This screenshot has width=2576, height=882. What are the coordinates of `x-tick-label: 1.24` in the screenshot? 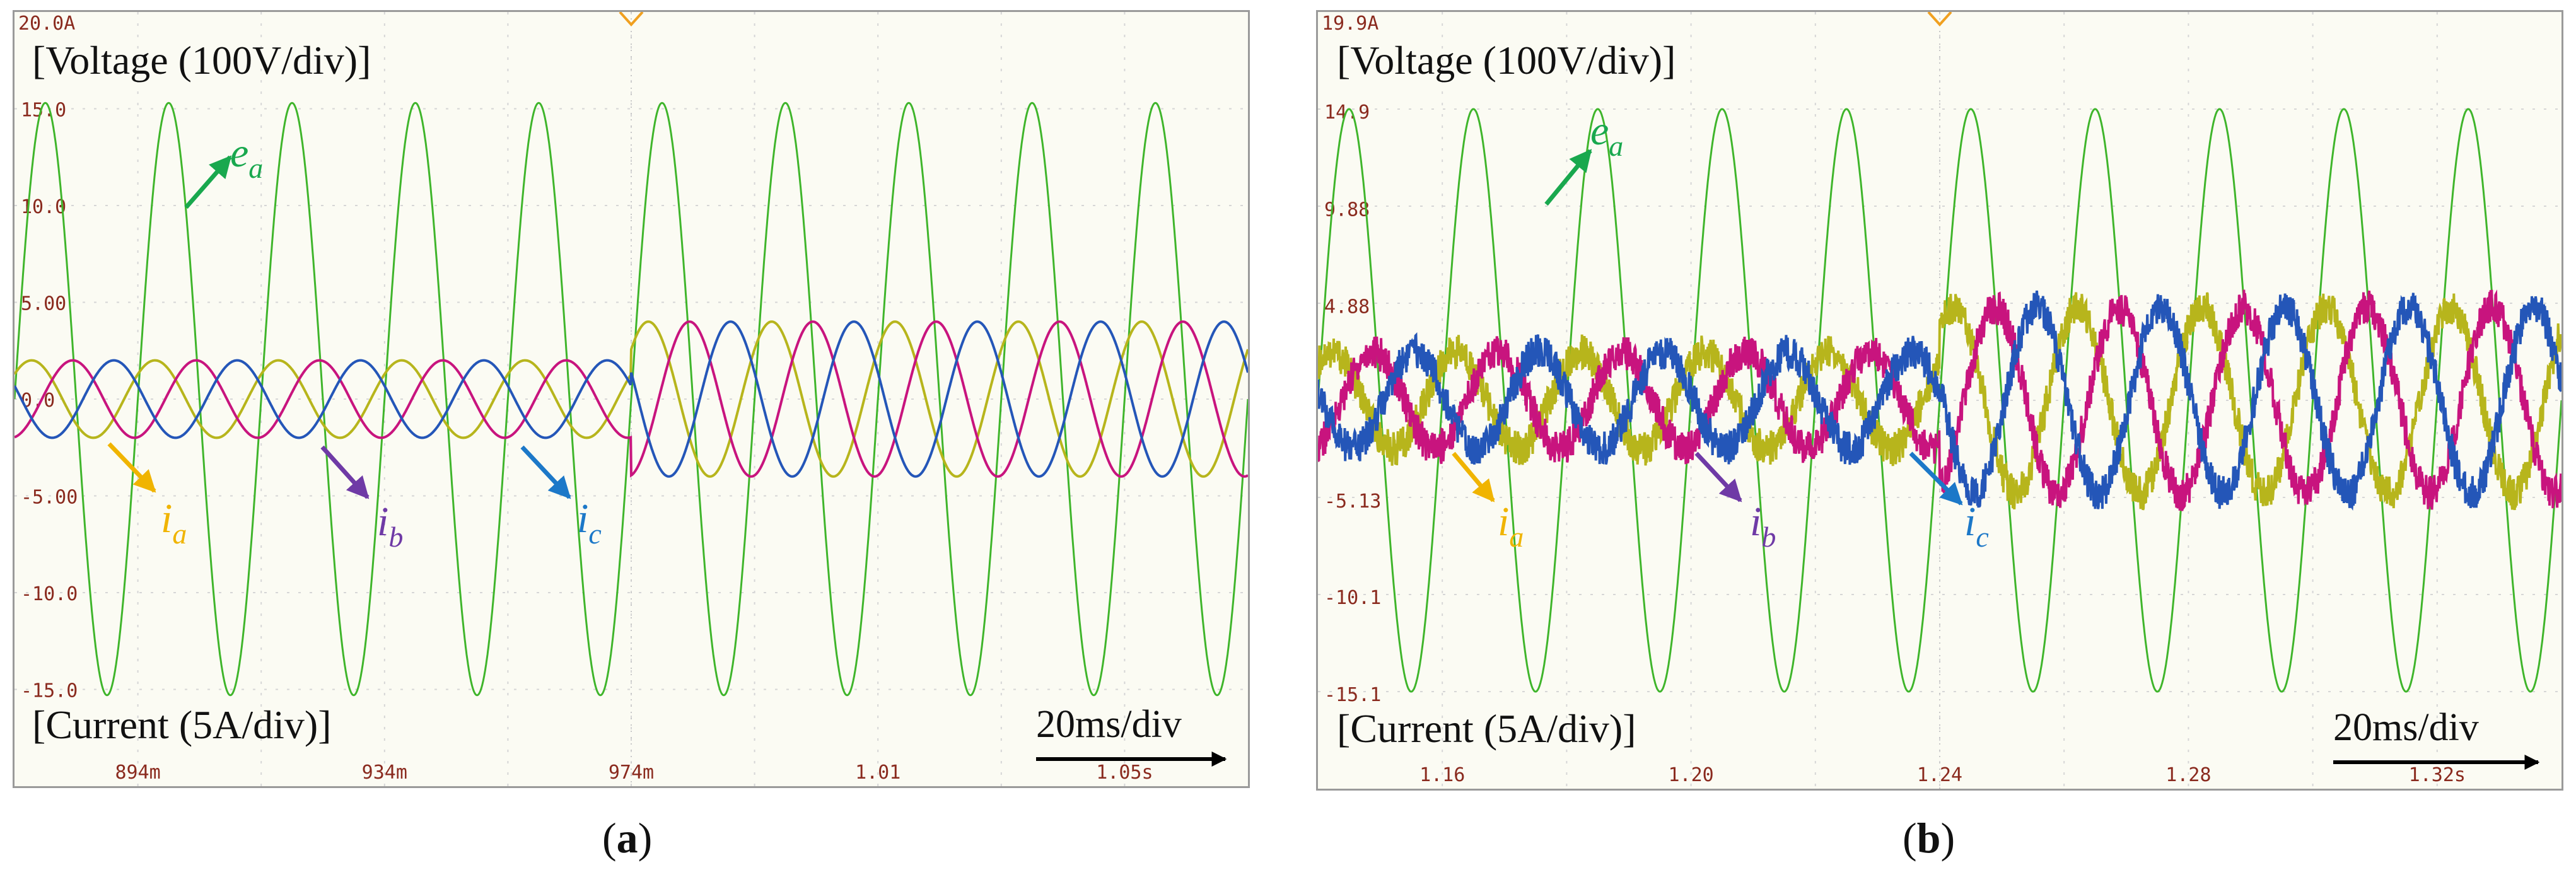 It's located at (1940, 775).